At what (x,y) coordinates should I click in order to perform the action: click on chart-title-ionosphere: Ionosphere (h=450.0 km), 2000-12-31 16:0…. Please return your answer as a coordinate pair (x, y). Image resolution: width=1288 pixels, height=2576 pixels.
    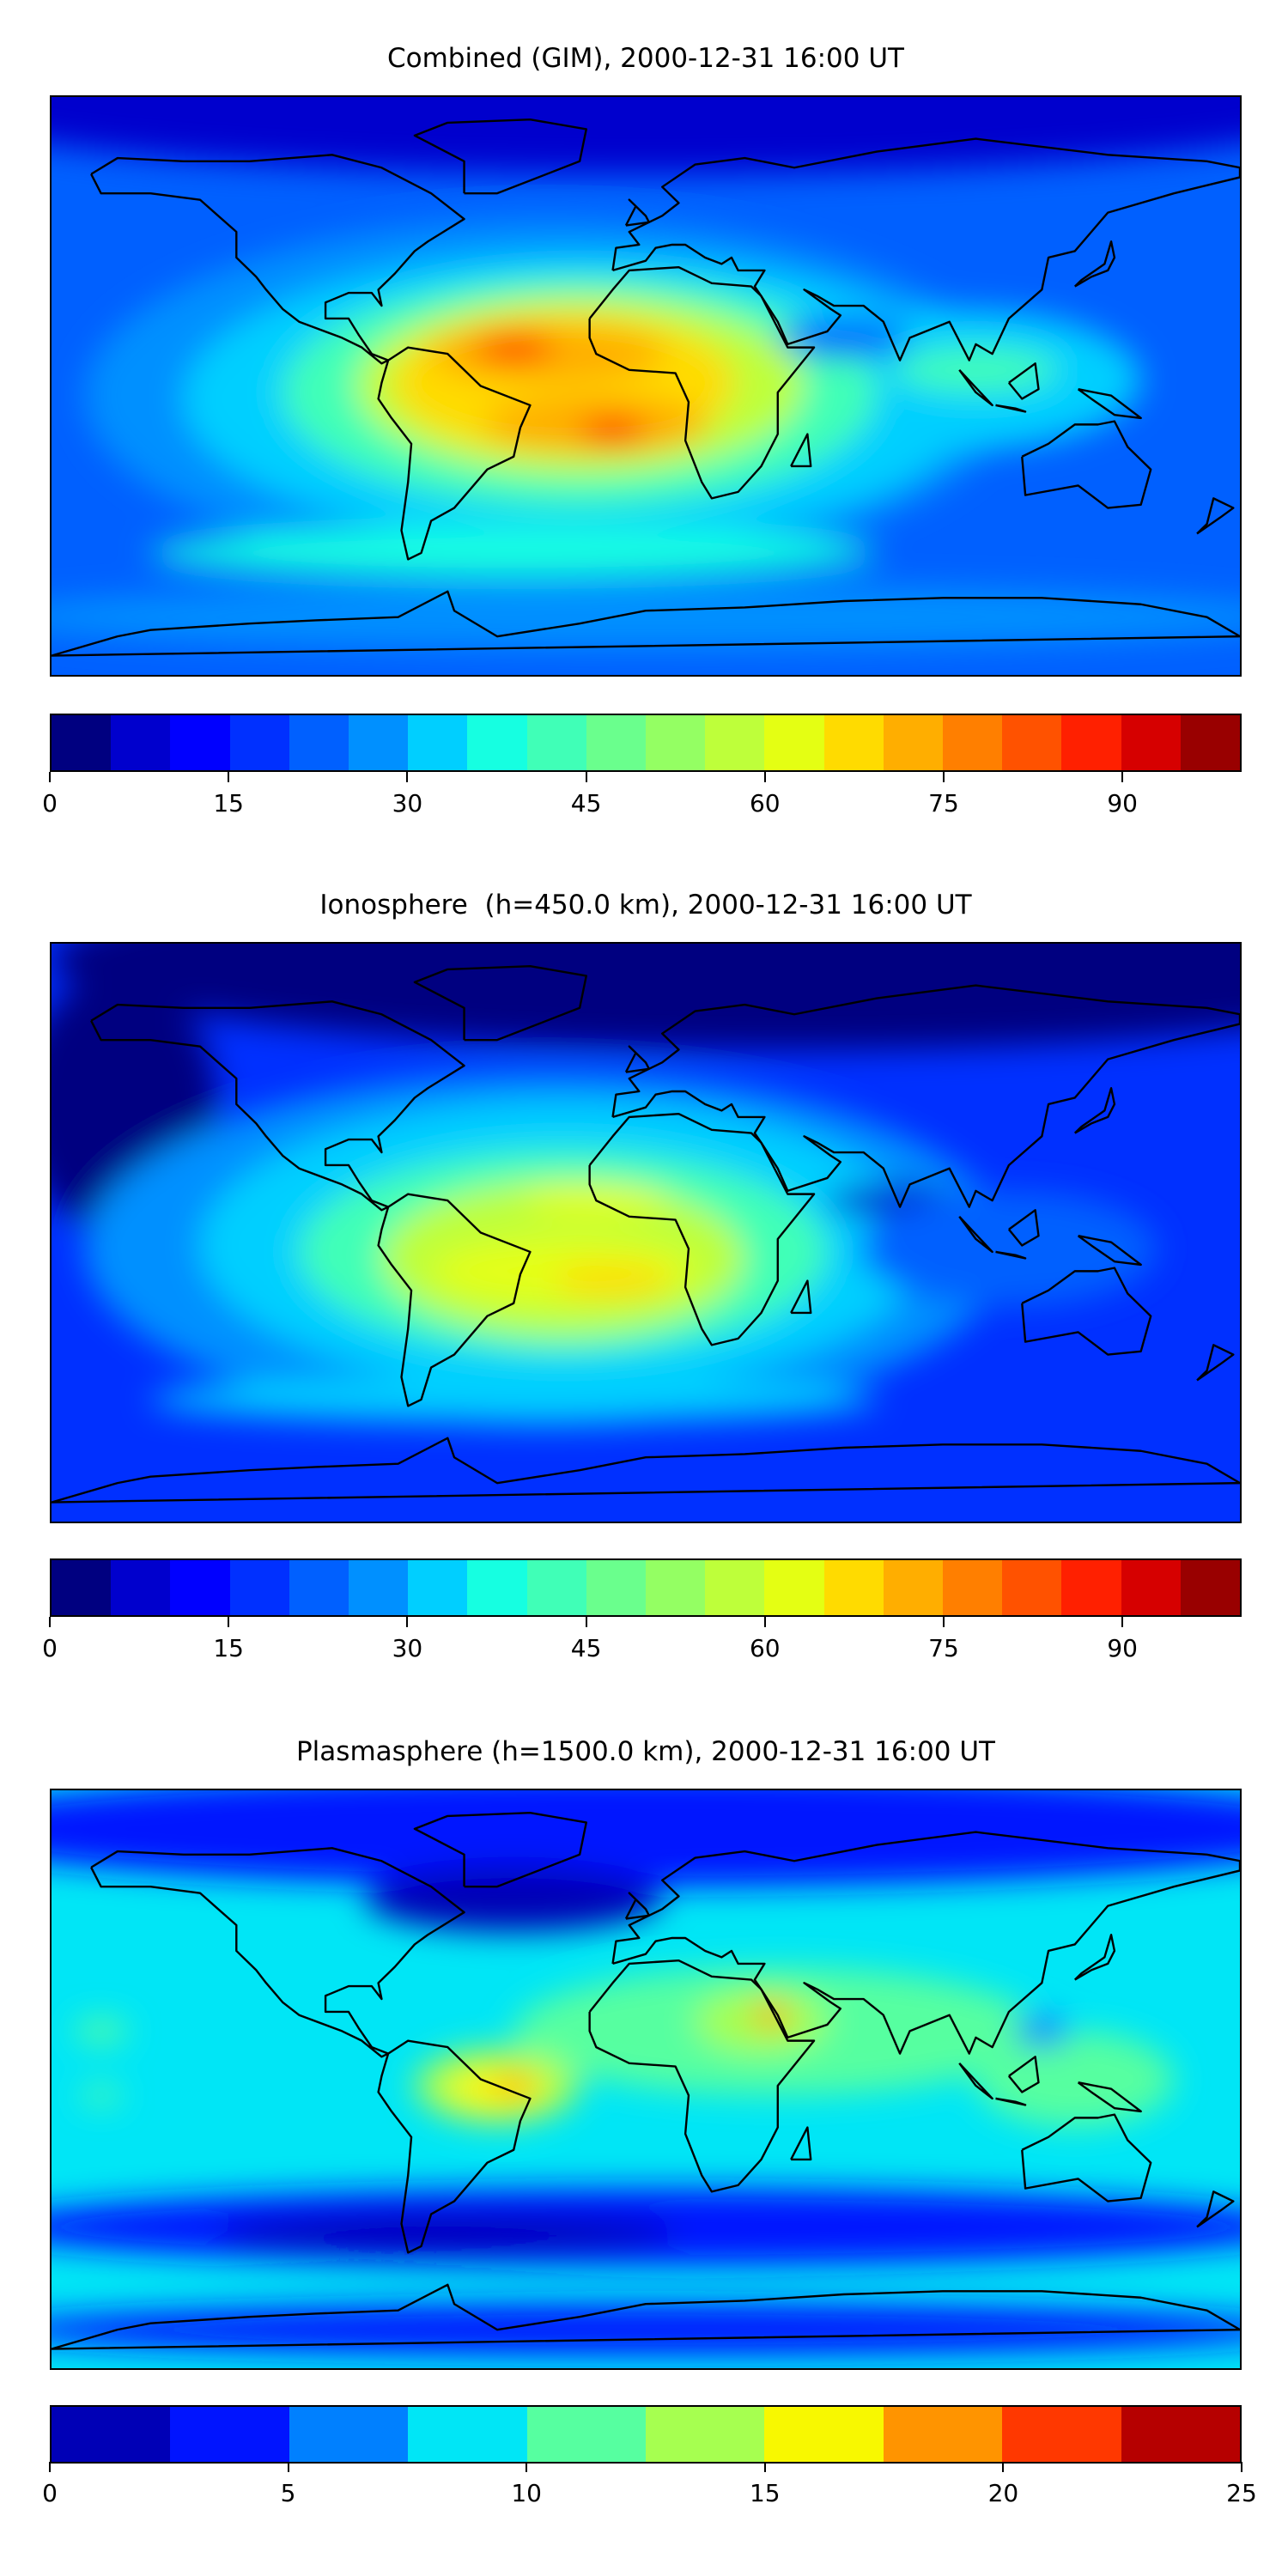
    Looking at the image, I should click on (645, 905).